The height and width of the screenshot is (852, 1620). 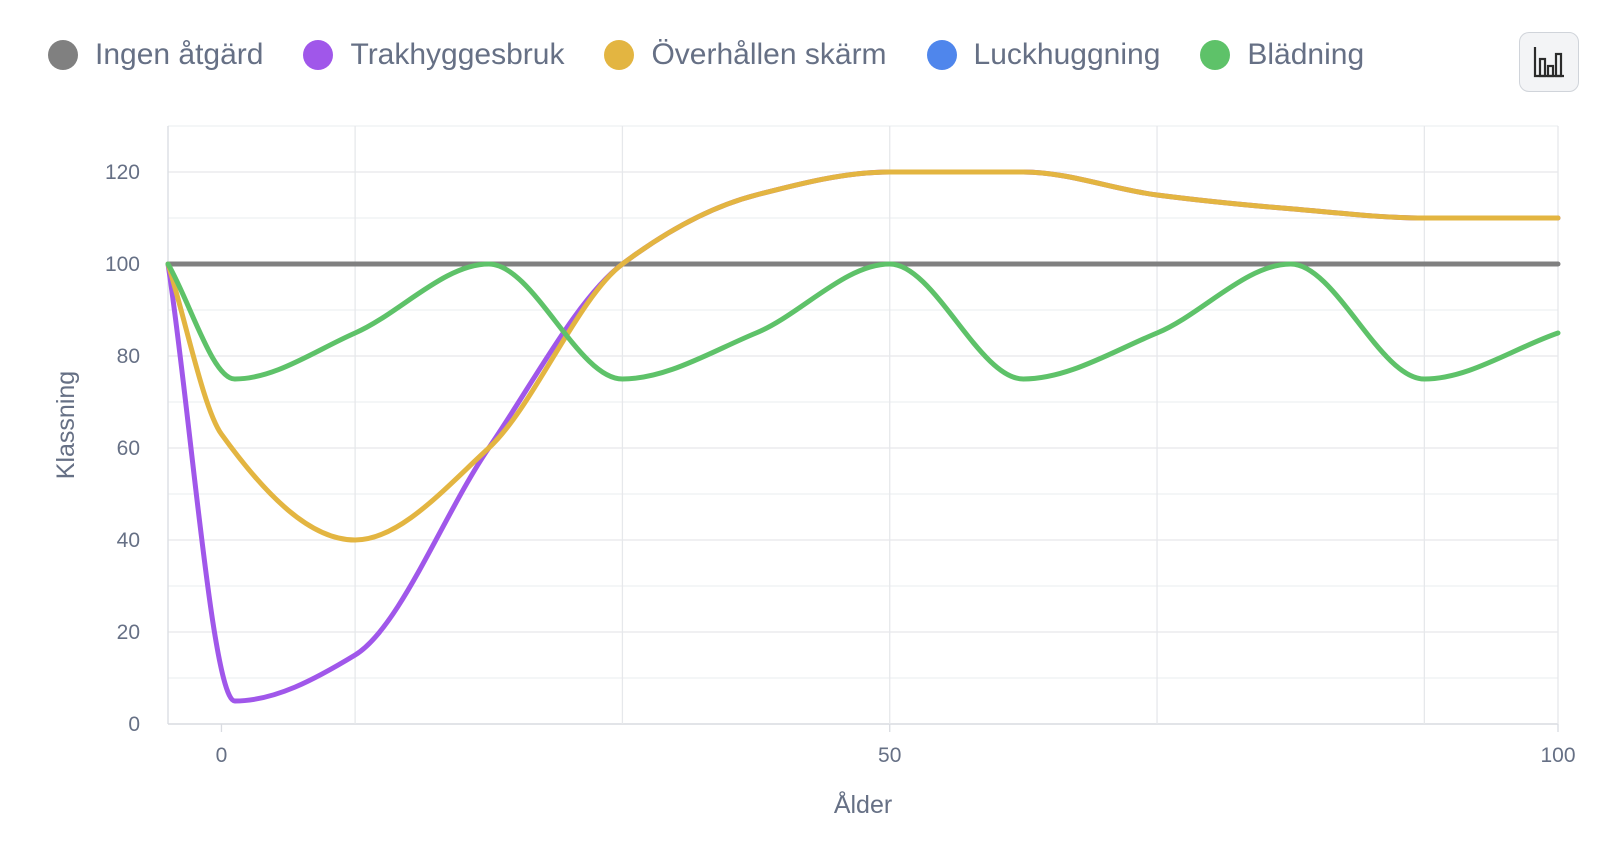 What do you see at coordinates (128, 356) in the screenshot?
I see `y-tick-label: 80` at bounding box center [128, 356].